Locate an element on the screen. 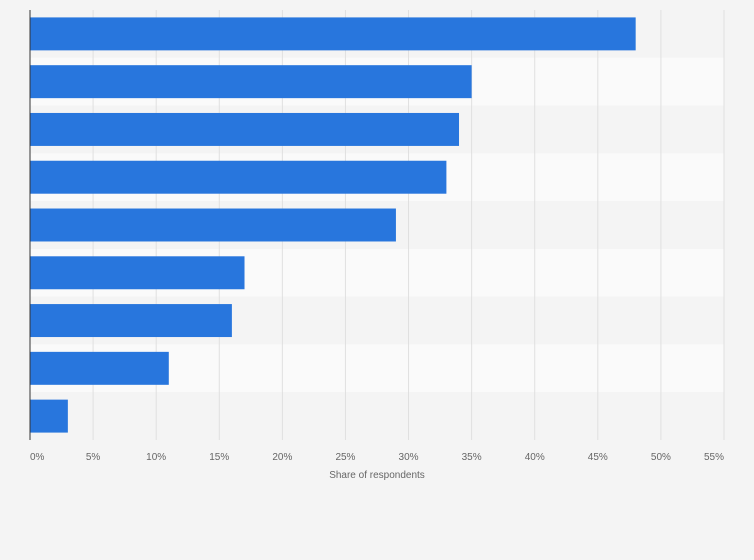 The height and width of the screenshot is (560, 754). x-tick-label: 40% is located at coordinates (535, 457).